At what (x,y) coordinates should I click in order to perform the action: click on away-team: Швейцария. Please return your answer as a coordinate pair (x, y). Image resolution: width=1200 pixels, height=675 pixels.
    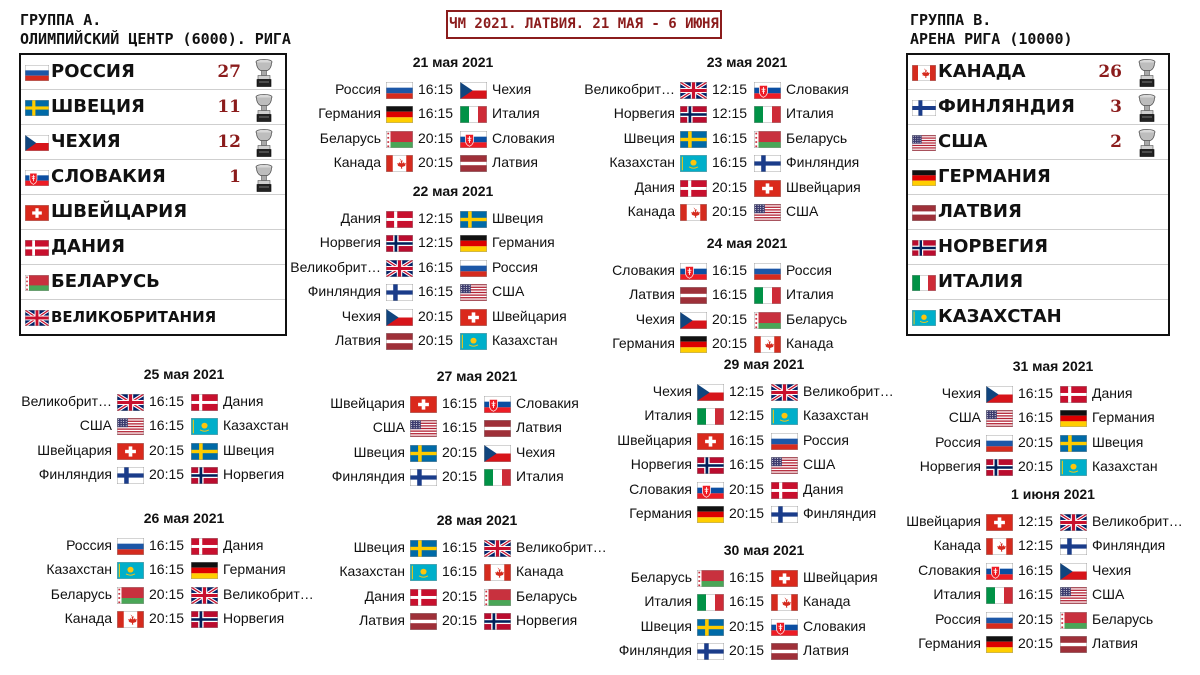
    Looking at the image, I should click on (823, 186).